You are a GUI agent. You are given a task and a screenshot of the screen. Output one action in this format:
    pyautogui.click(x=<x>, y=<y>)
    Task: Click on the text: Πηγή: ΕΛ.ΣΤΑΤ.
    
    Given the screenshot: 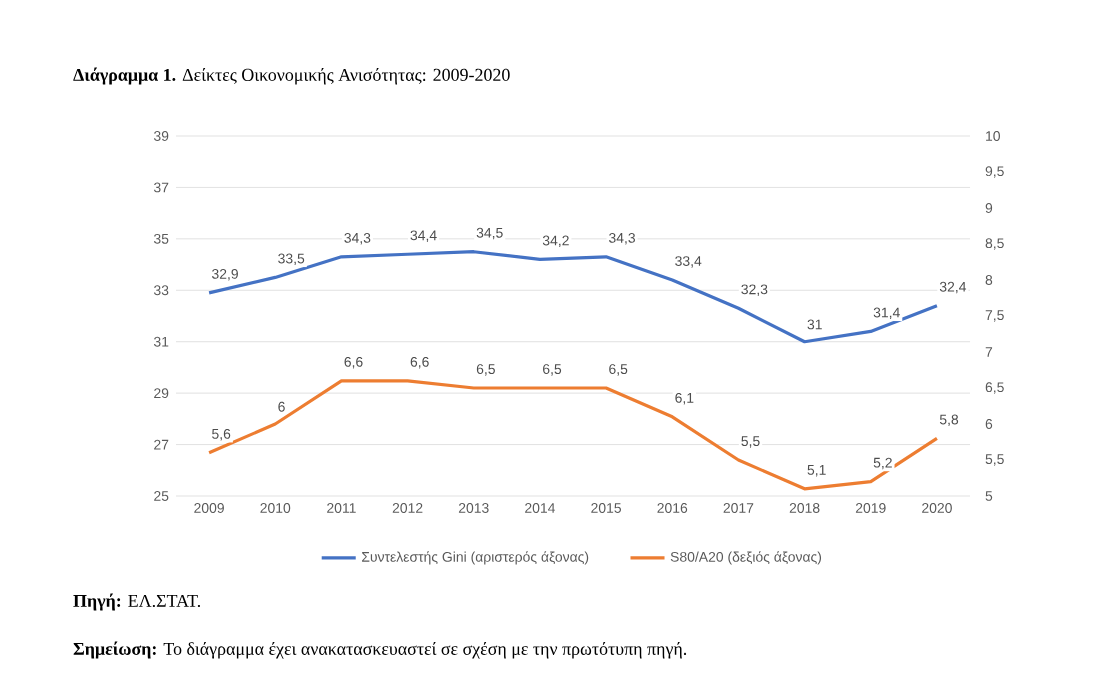 What is the action you would take?
    pyautogui.click(x=137, y=602)
    